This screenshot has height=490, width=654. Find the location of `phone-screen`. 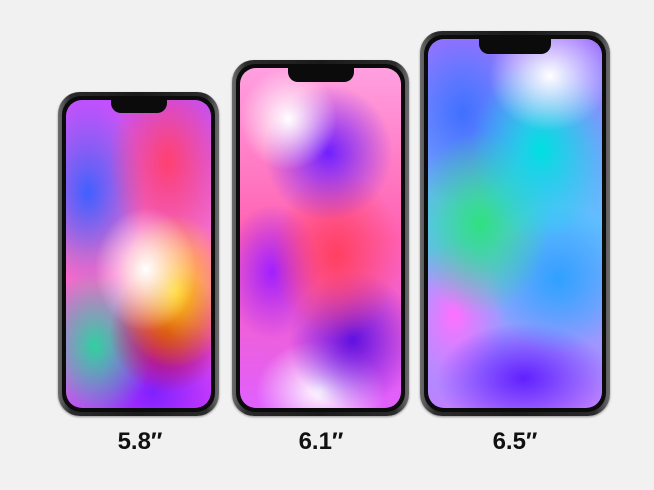

phone-screen is located at coordinates (138, 254).